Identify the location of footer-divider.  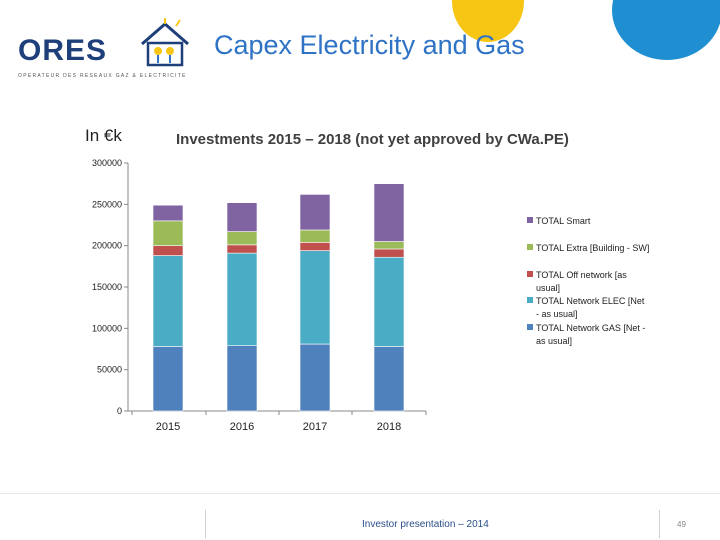
(360, 493).